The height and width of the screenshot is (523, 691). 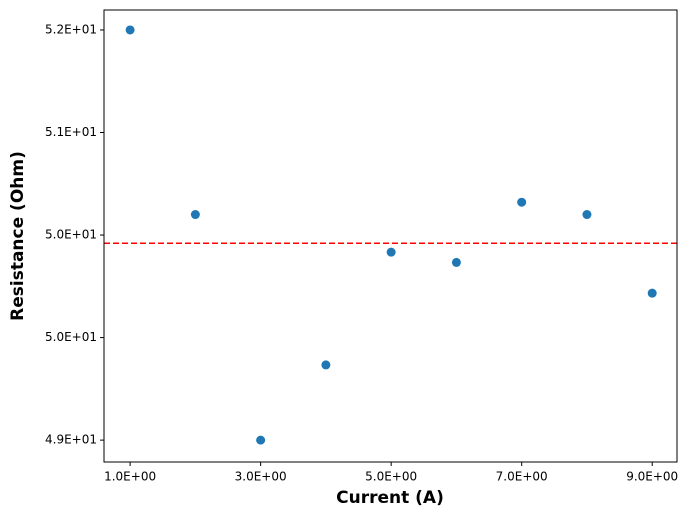 I want to click on x-tick-label: 7.0E+00, so click(x=522, y=477).